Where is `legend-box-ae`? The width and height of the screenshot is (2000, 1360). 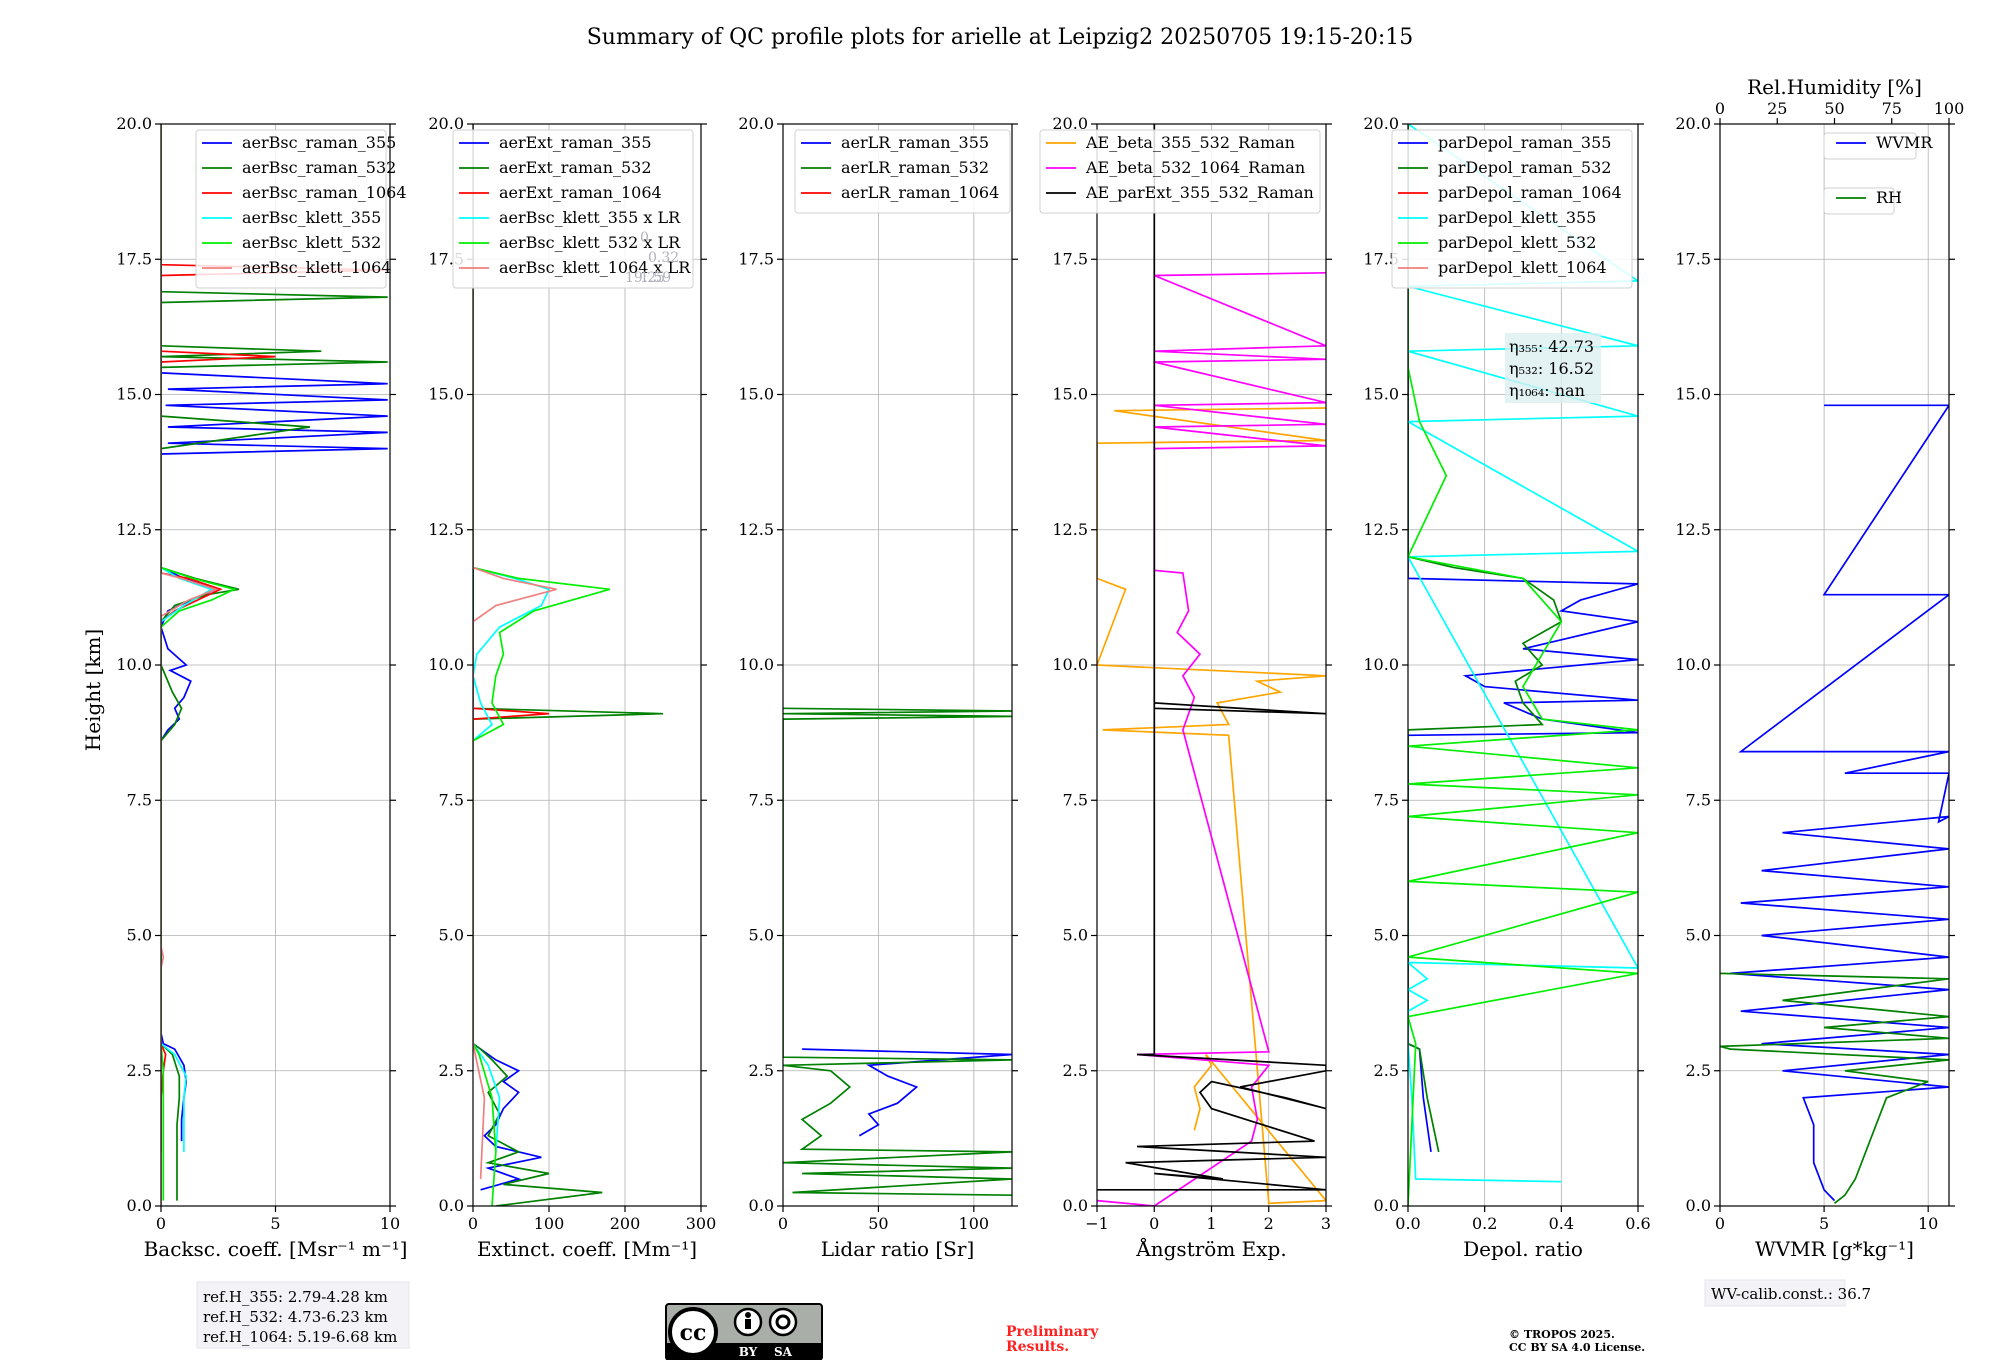 legend-box-ae is located at coordinates (1180, 171).